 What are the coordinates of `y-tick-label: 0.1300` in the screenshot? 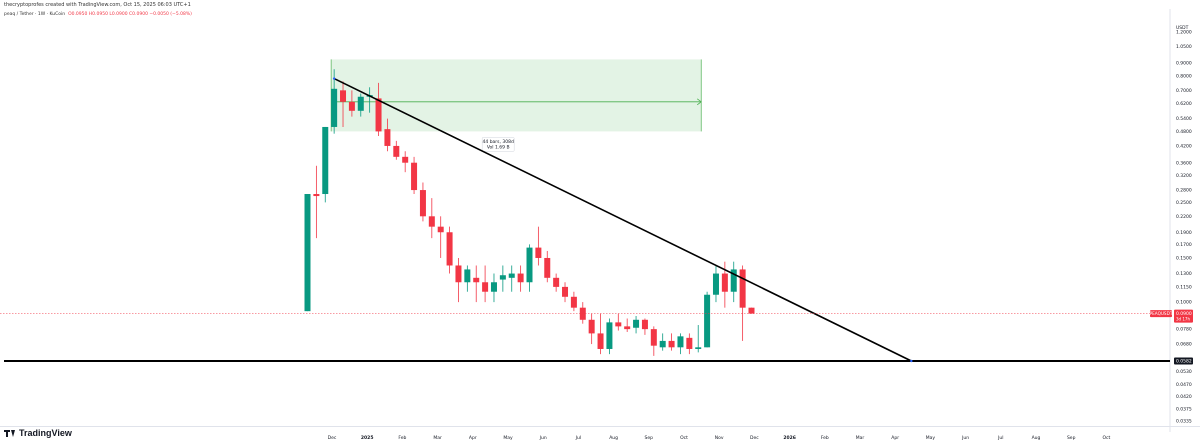 It's located at (1184, 274).